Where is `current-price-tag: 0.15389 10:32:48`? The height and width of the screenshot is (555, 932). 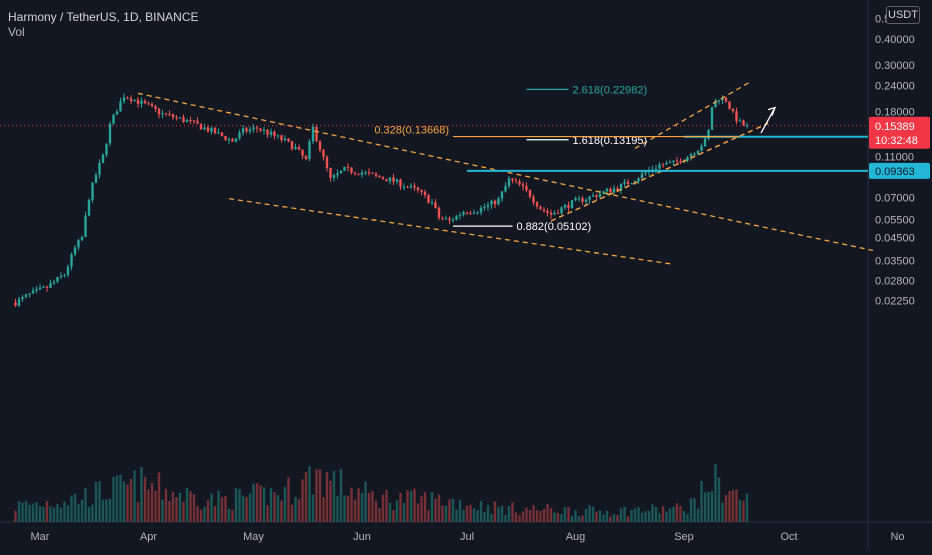 current-price-tag: 0.15389 10:32:48 is located at coordinates (899, 132).